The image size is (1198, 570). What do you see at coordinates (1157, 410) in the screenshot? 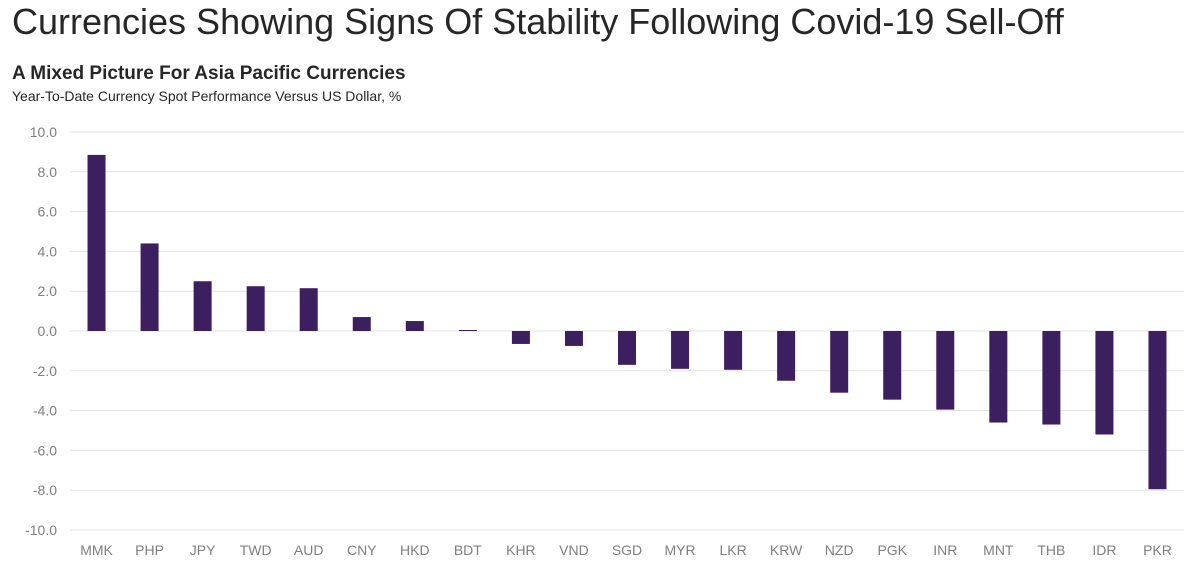
I see `bar-pkr` at bounding box center [1157, 410].